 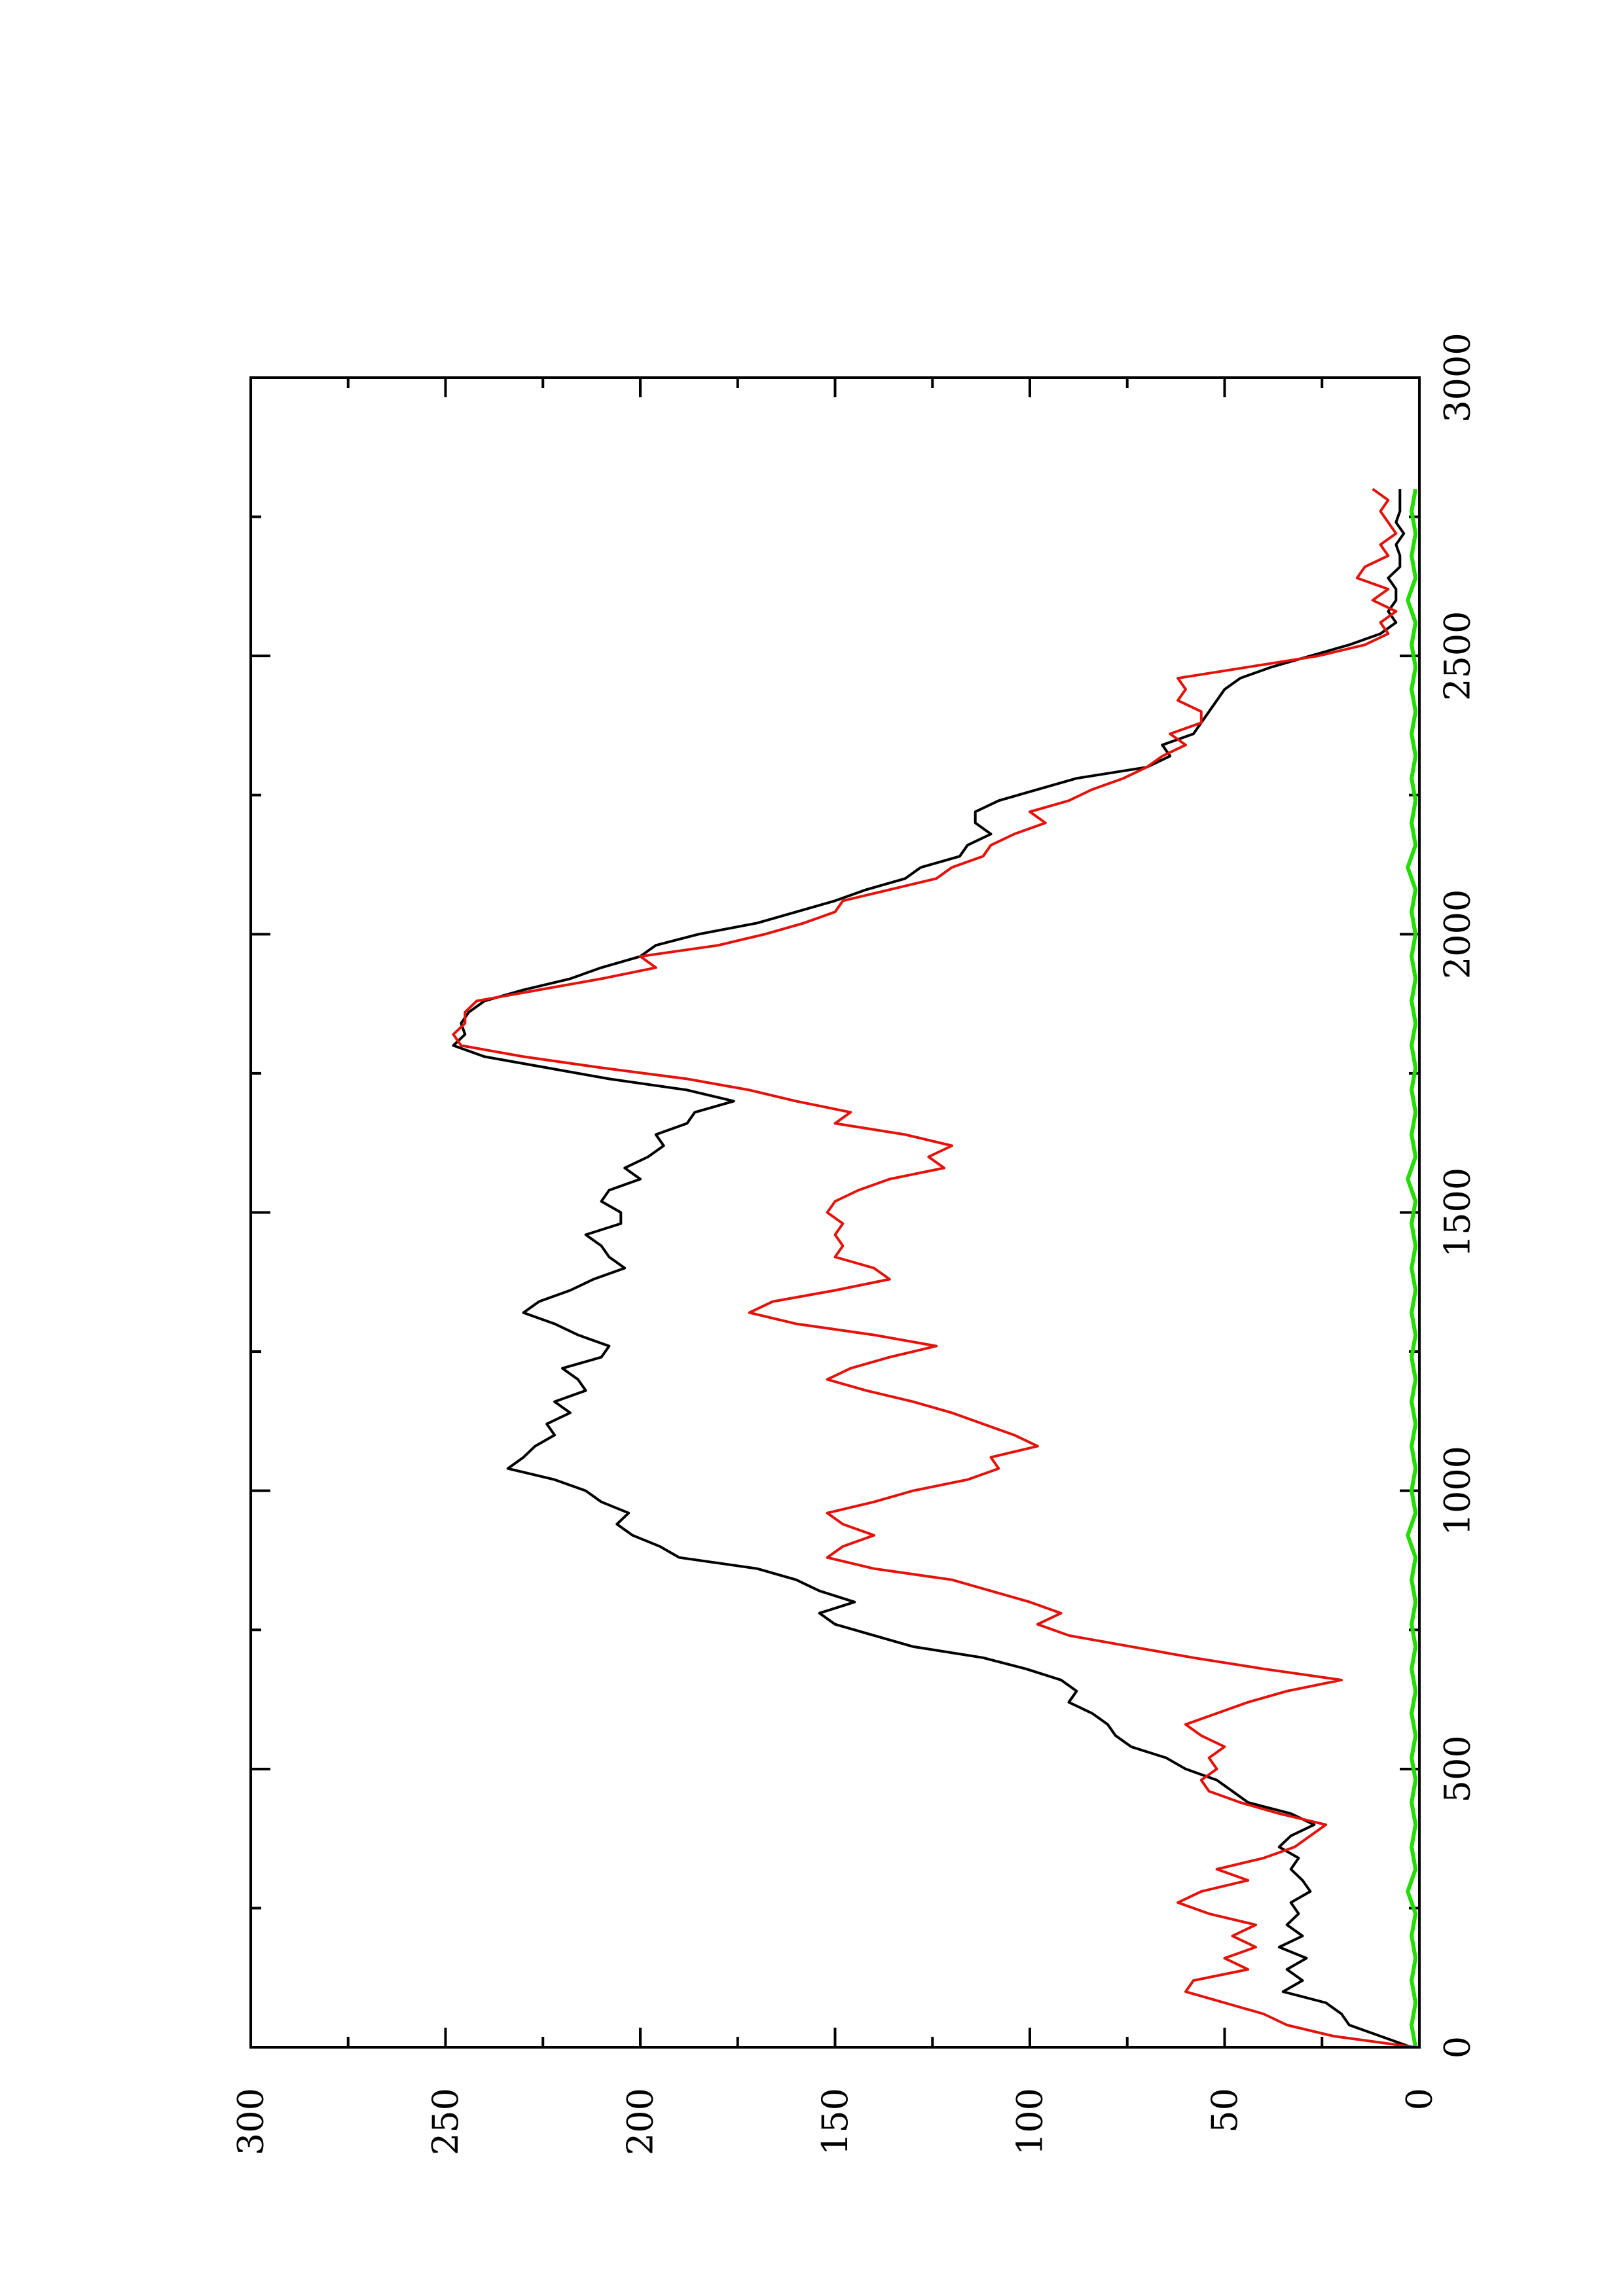 What do you see at coordinates (1224, 2110) in the screenshot?
I see `y-tick-label: 50` at bounding box center [1224, 2110].